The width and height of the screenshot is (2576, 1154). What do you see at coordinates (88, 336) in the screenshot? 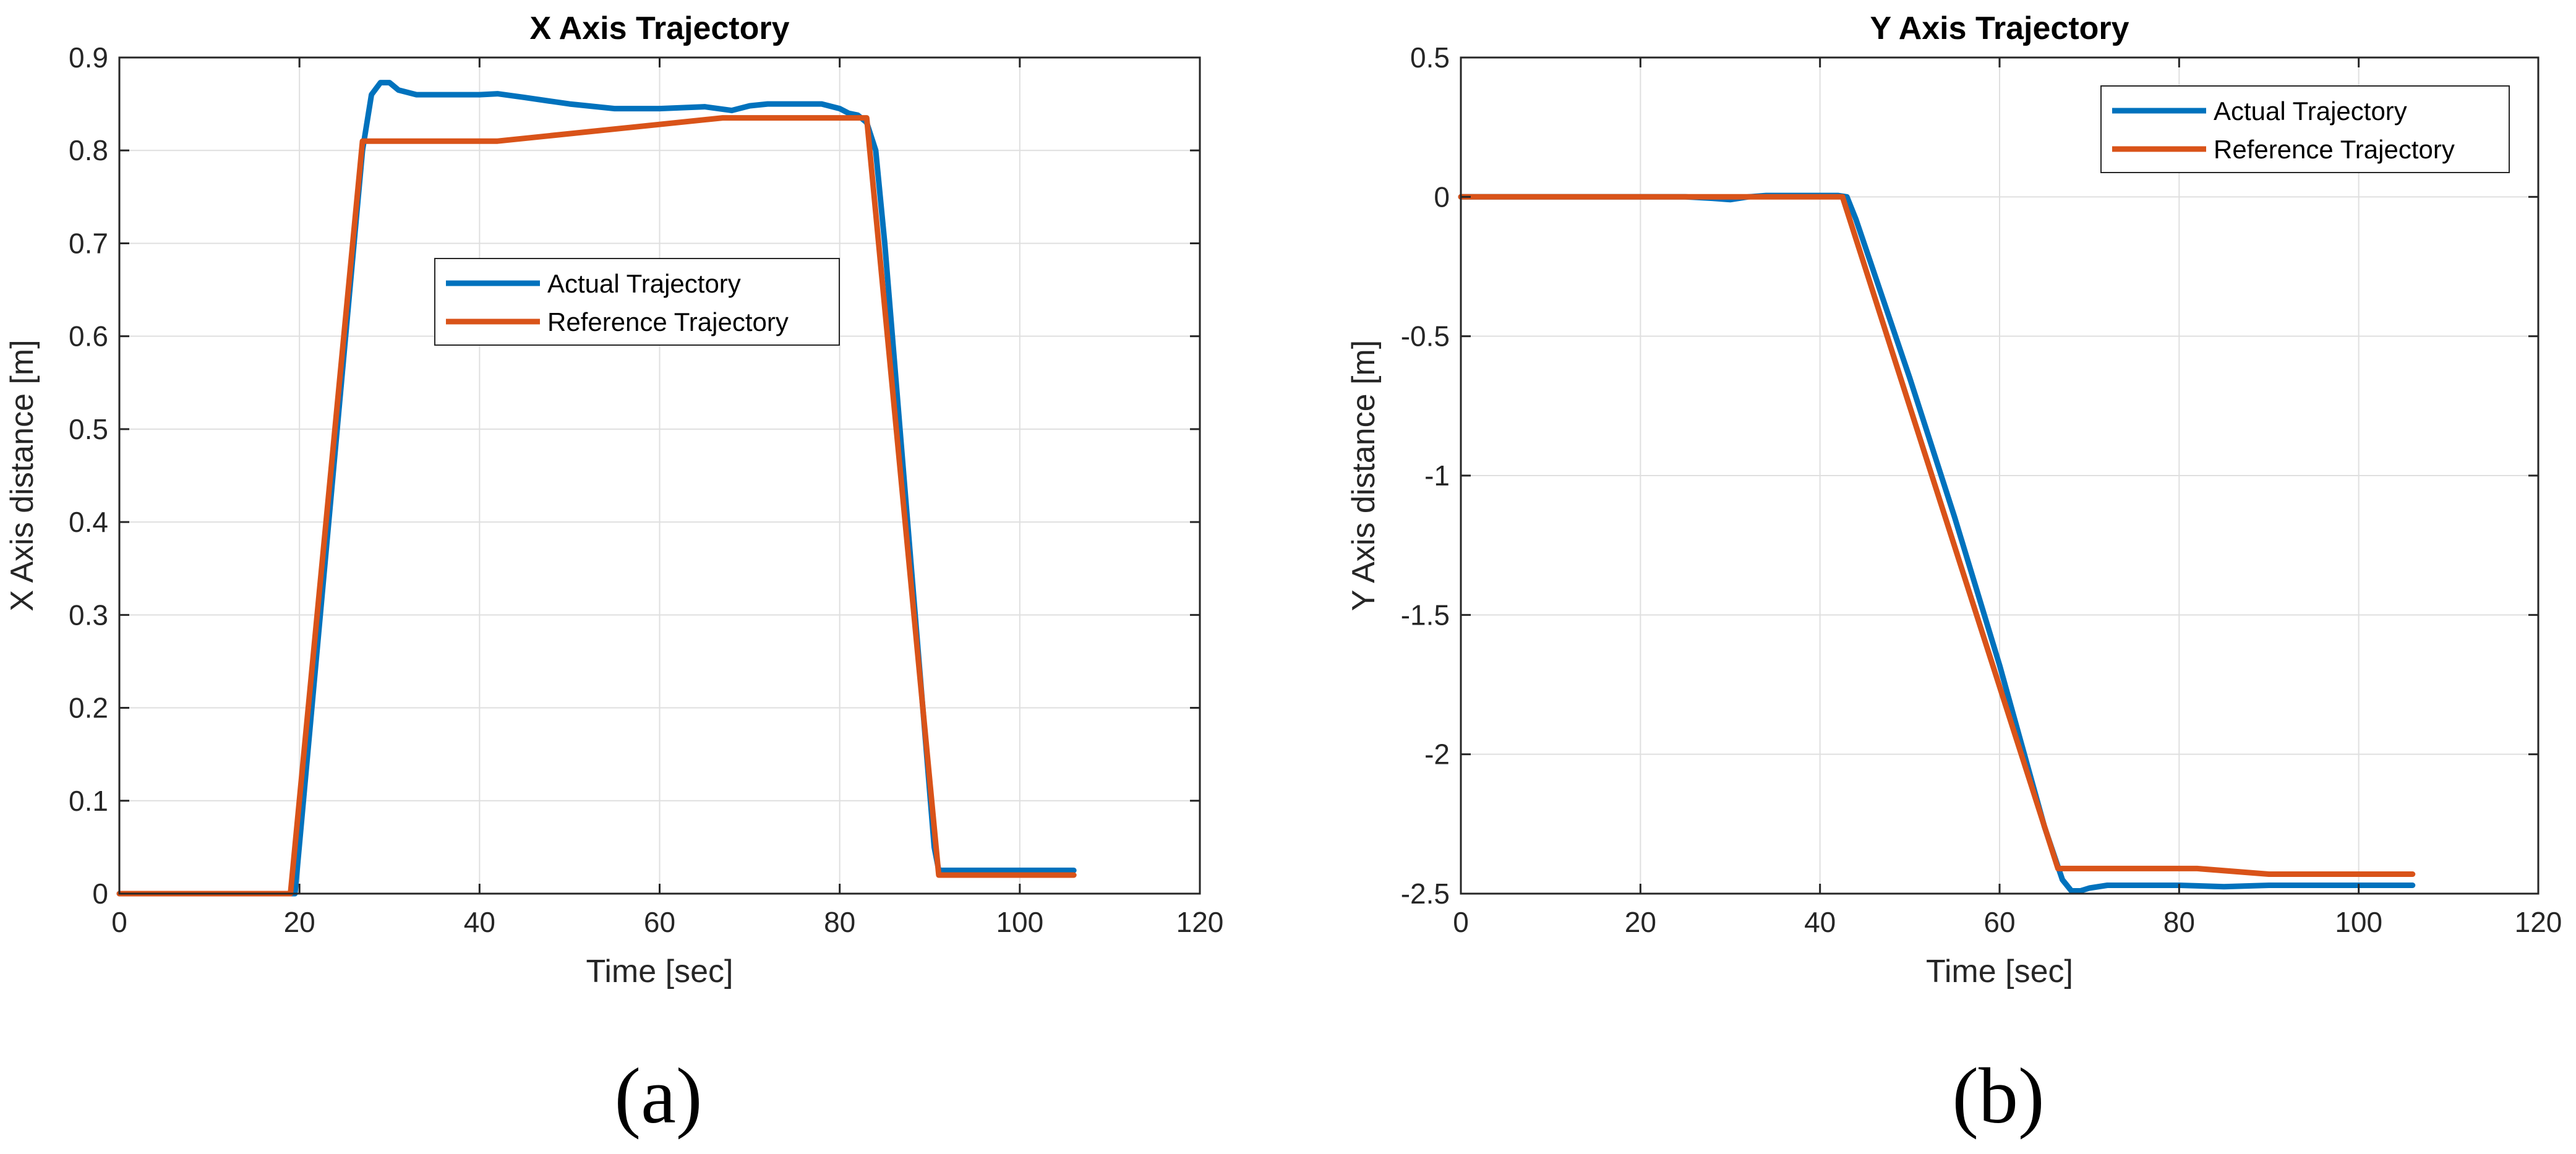
I see `y-tick-label: 0.6` at bounding box center [88, 336].